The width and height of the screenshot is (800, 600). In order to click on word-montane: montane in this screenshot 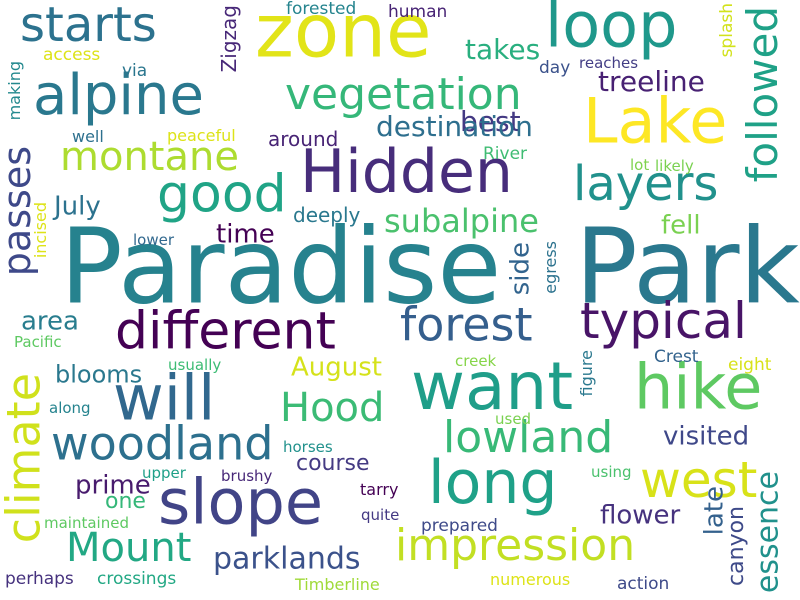, I will do `click(149, 157)`.